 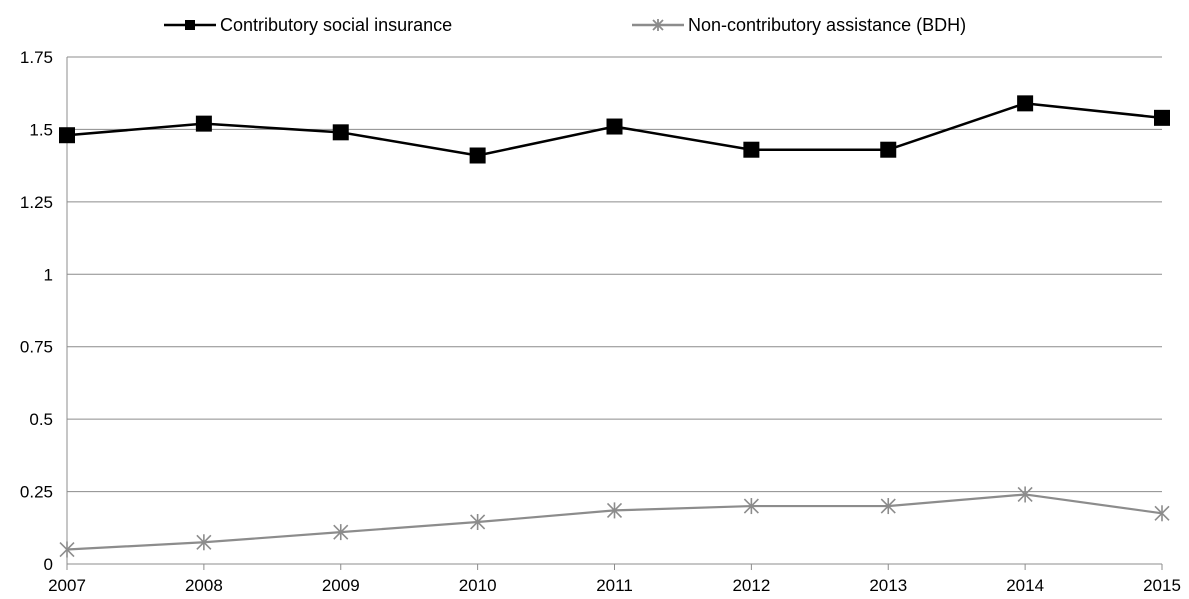 What do you see at coordinates (48, 564) in the screenshot?
I see `y-tick-label: 0` at bounding box center [48, 564].